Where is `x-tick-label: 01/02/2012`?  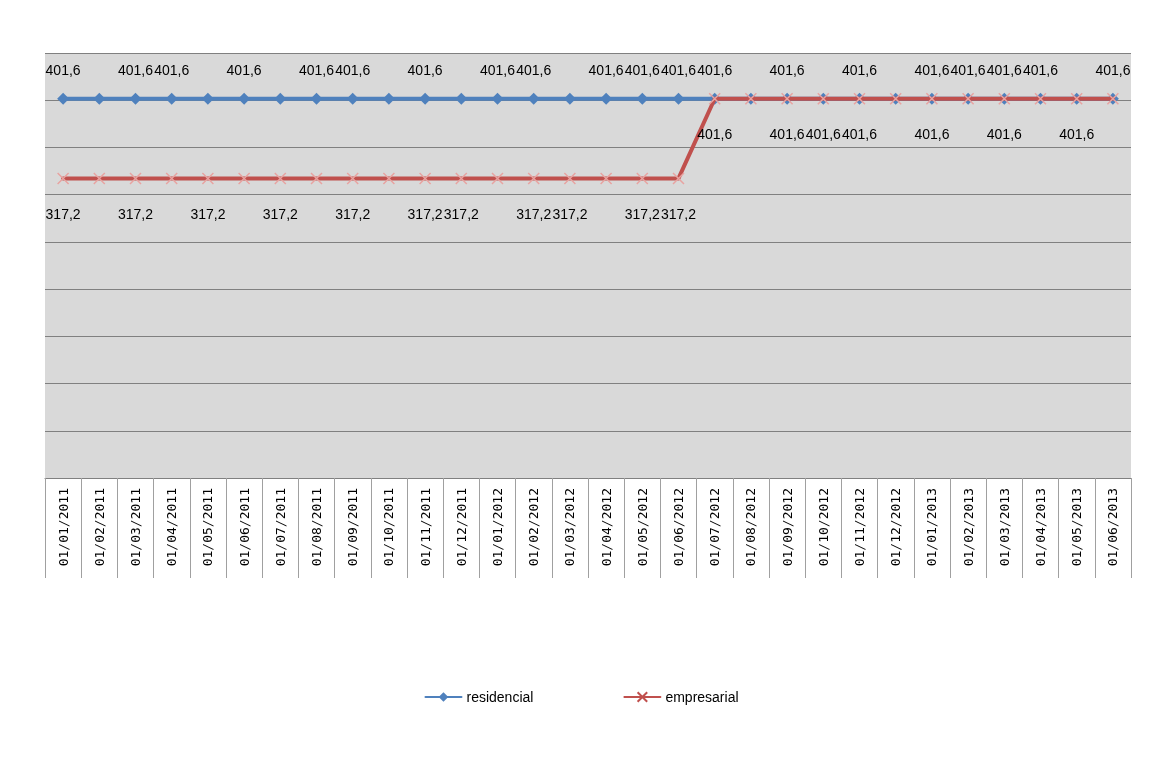
x-tick-label: 01/02/2012 is located at coordinates (534, 527).